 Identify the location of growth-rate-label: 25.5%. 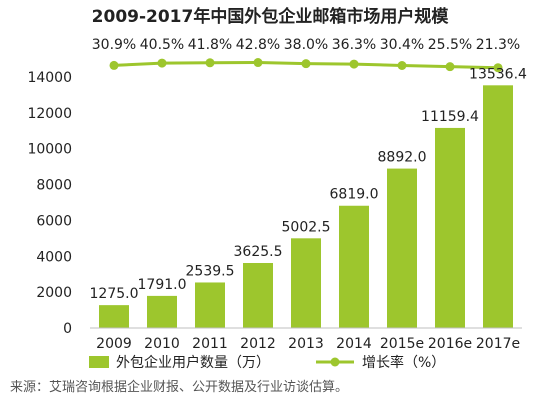
(450, 45).